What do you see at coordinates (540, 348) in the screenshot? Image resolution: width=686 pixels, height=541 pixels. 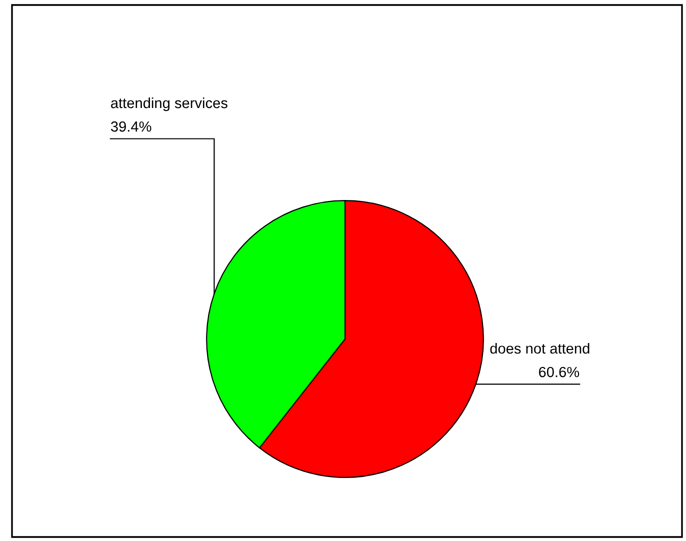 I see `slice-label: does not attend` at bounding box center [540, 348].